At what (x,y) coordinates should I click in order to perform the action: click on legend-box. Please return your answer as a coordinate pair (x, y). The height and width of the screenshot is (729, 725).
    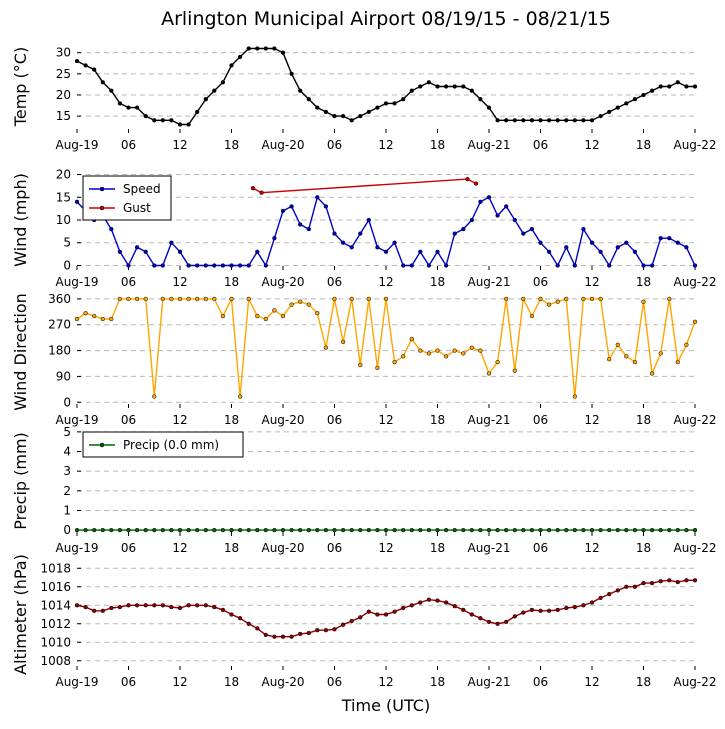
    Looking at the image, I should click on (127, 198).